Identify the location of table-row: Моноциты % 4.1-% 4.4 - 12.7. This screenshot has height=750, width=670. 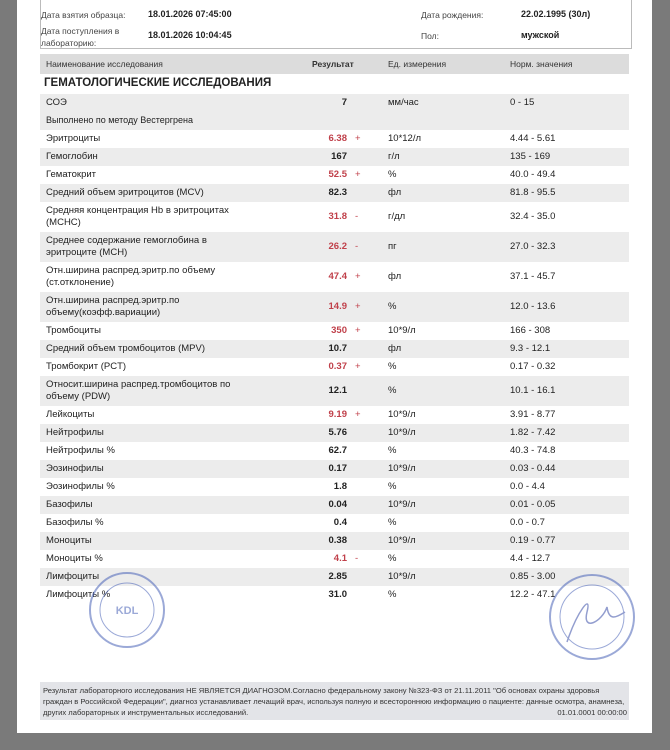
(334, 559).